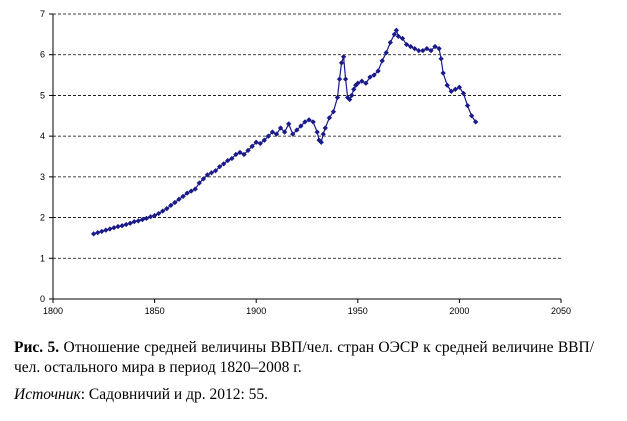 The width and height of the screenshot is (627, 421). I want to click on y-tick-label: 2, so click(42, 218).